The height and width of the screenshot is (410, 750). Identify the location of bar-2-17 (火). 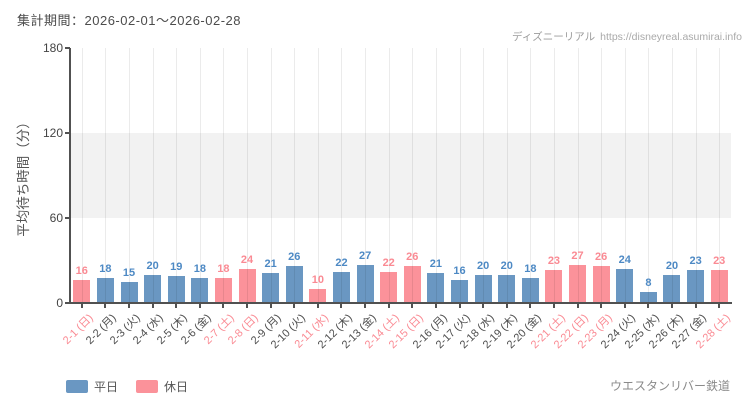
(460, 291).